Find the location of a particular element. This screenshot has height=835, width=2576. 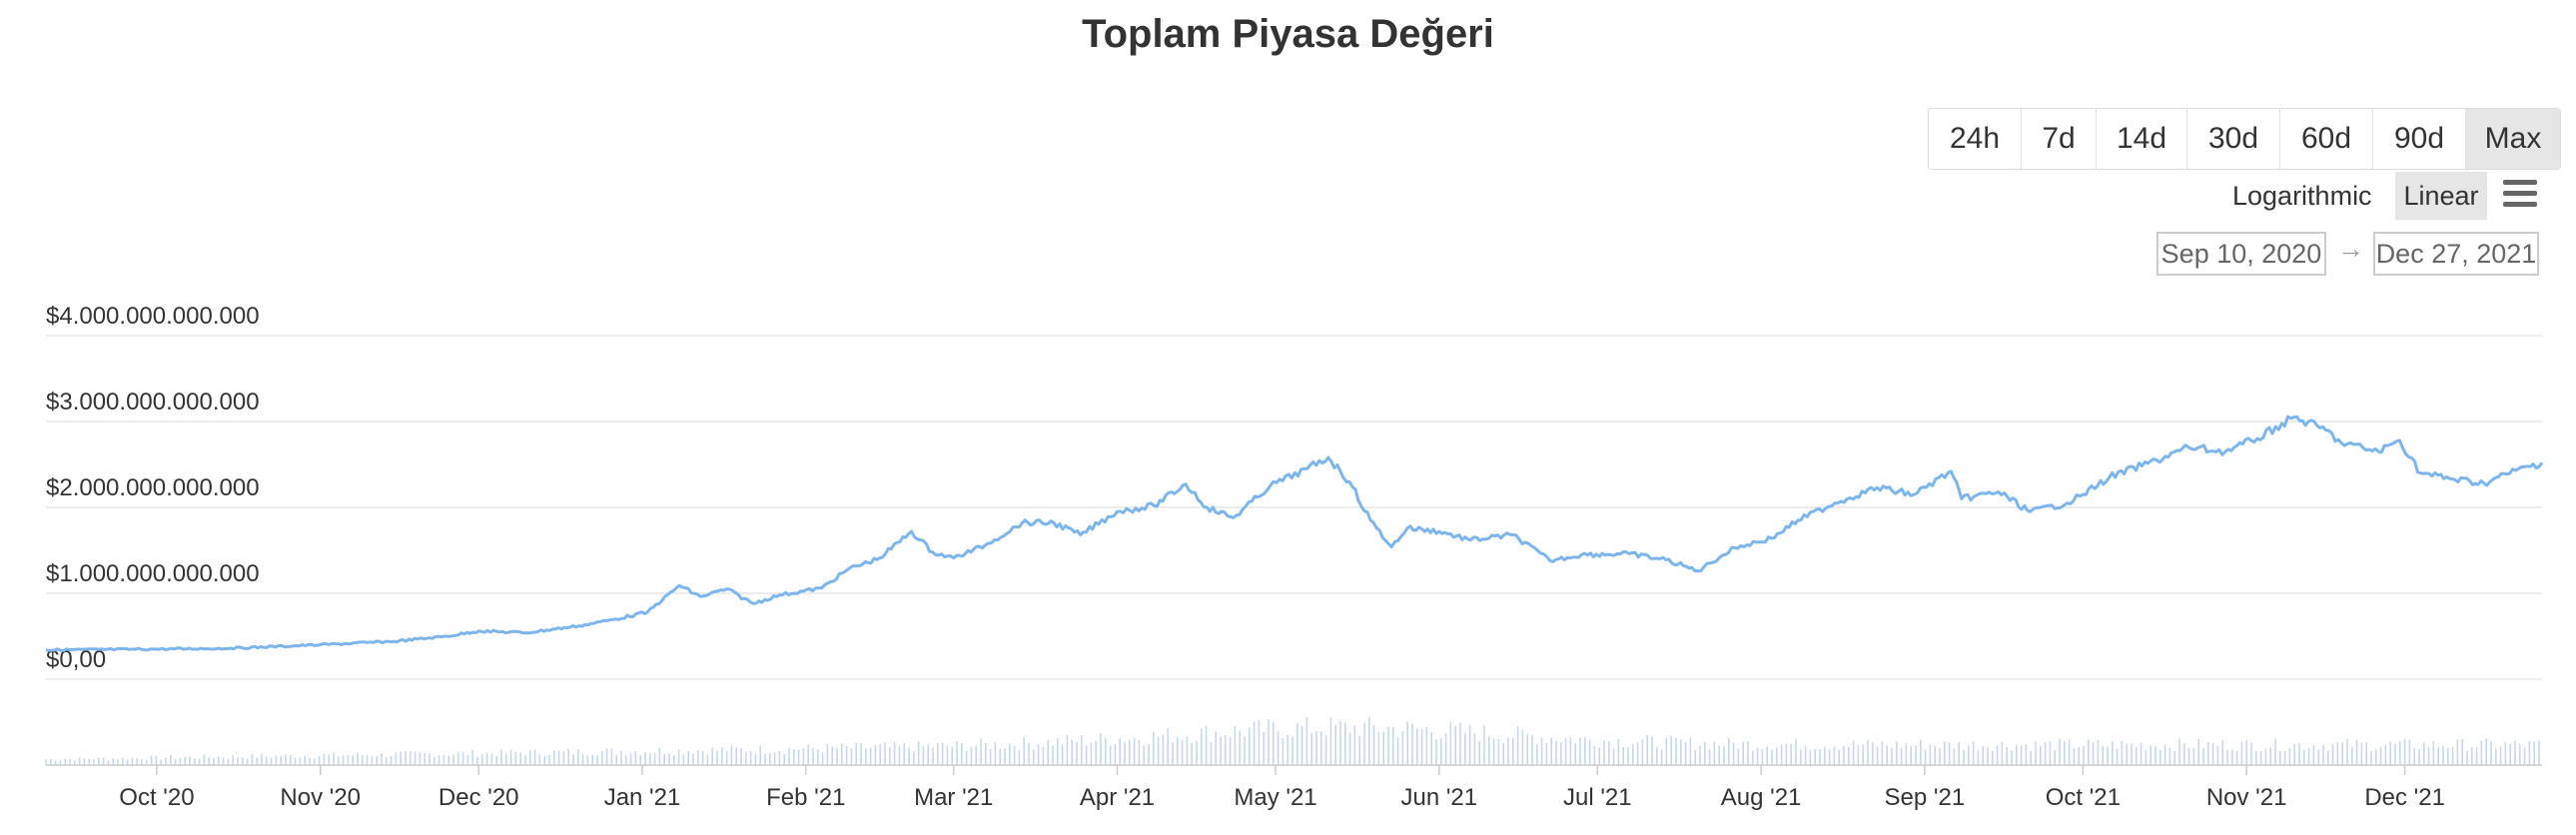

y-tick-label: $3.000.000.000.000 is located at coordinates (153, 402).